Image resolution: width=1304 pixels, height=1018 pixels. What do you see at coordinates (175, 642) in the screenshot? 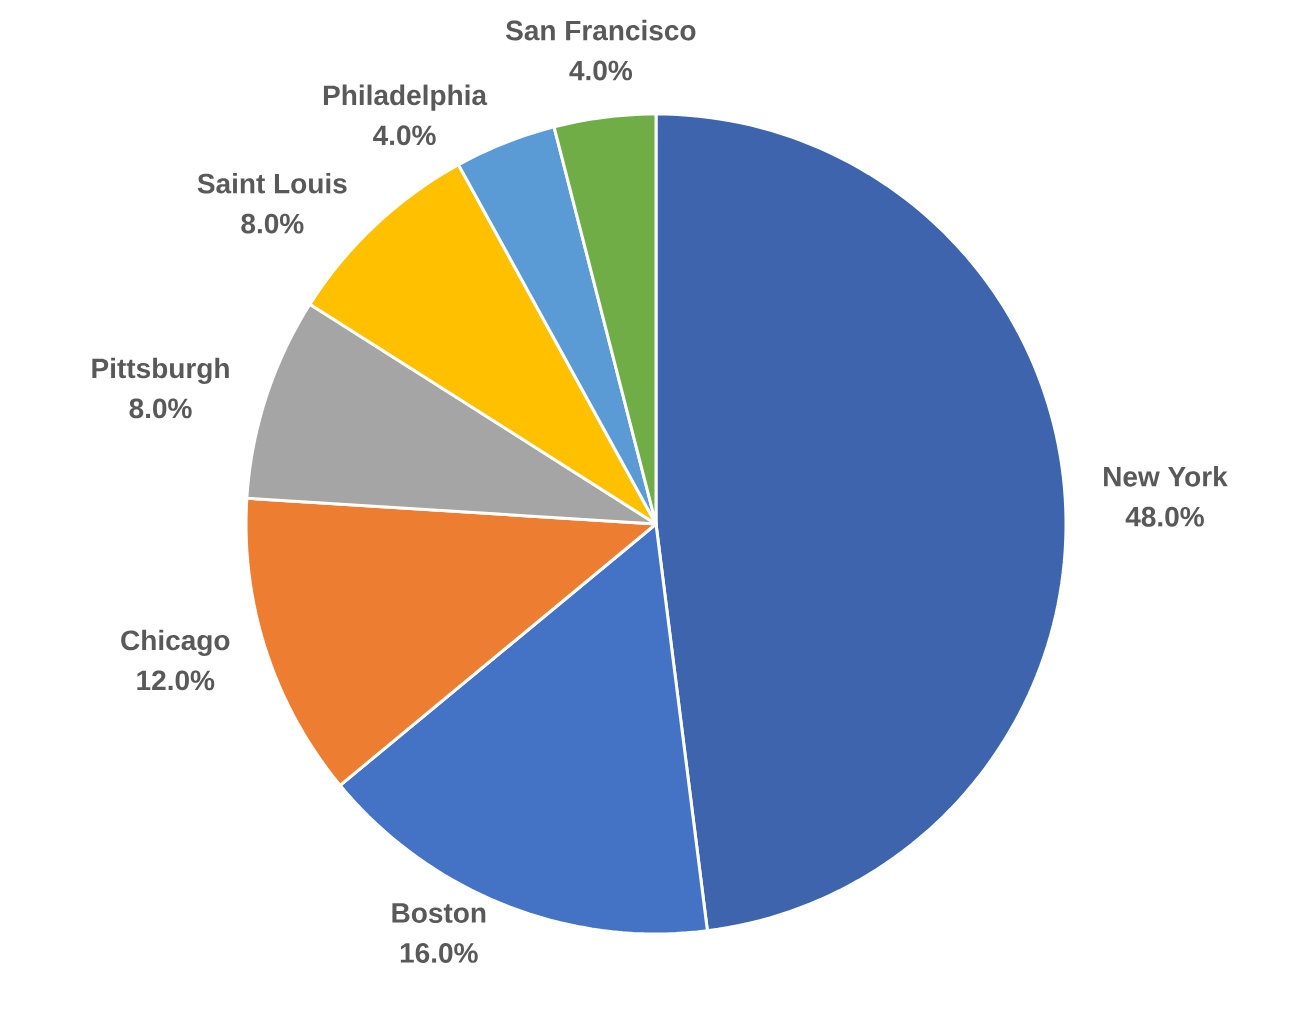
I see `slice-label: Chicago` at bounding box center [175, 642].